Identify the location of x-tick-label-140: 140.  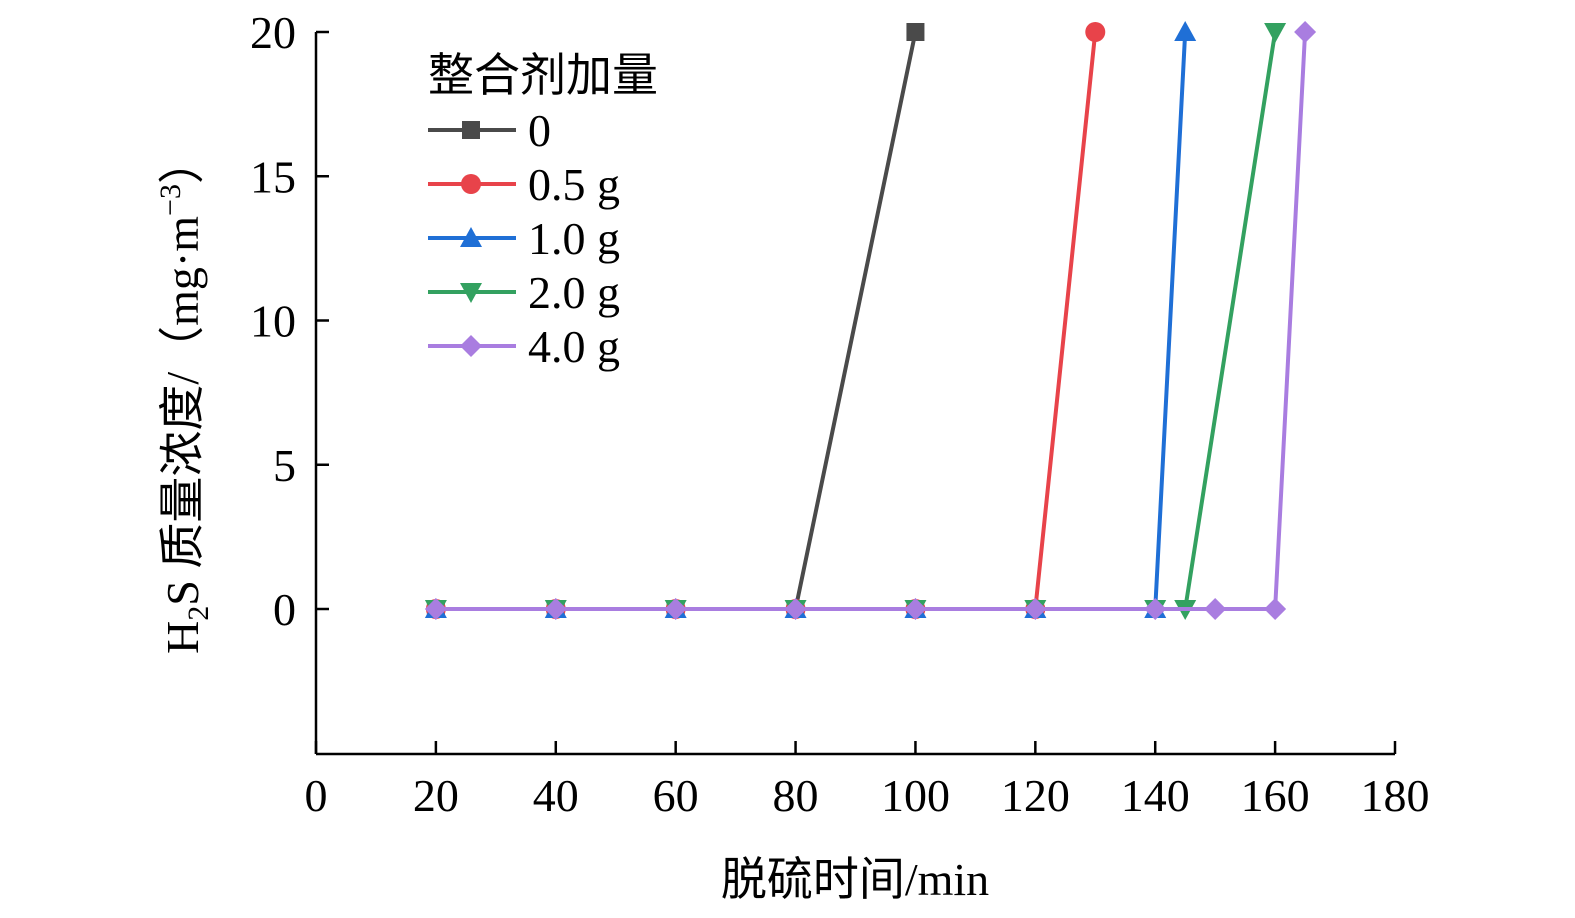
(1155, 795).